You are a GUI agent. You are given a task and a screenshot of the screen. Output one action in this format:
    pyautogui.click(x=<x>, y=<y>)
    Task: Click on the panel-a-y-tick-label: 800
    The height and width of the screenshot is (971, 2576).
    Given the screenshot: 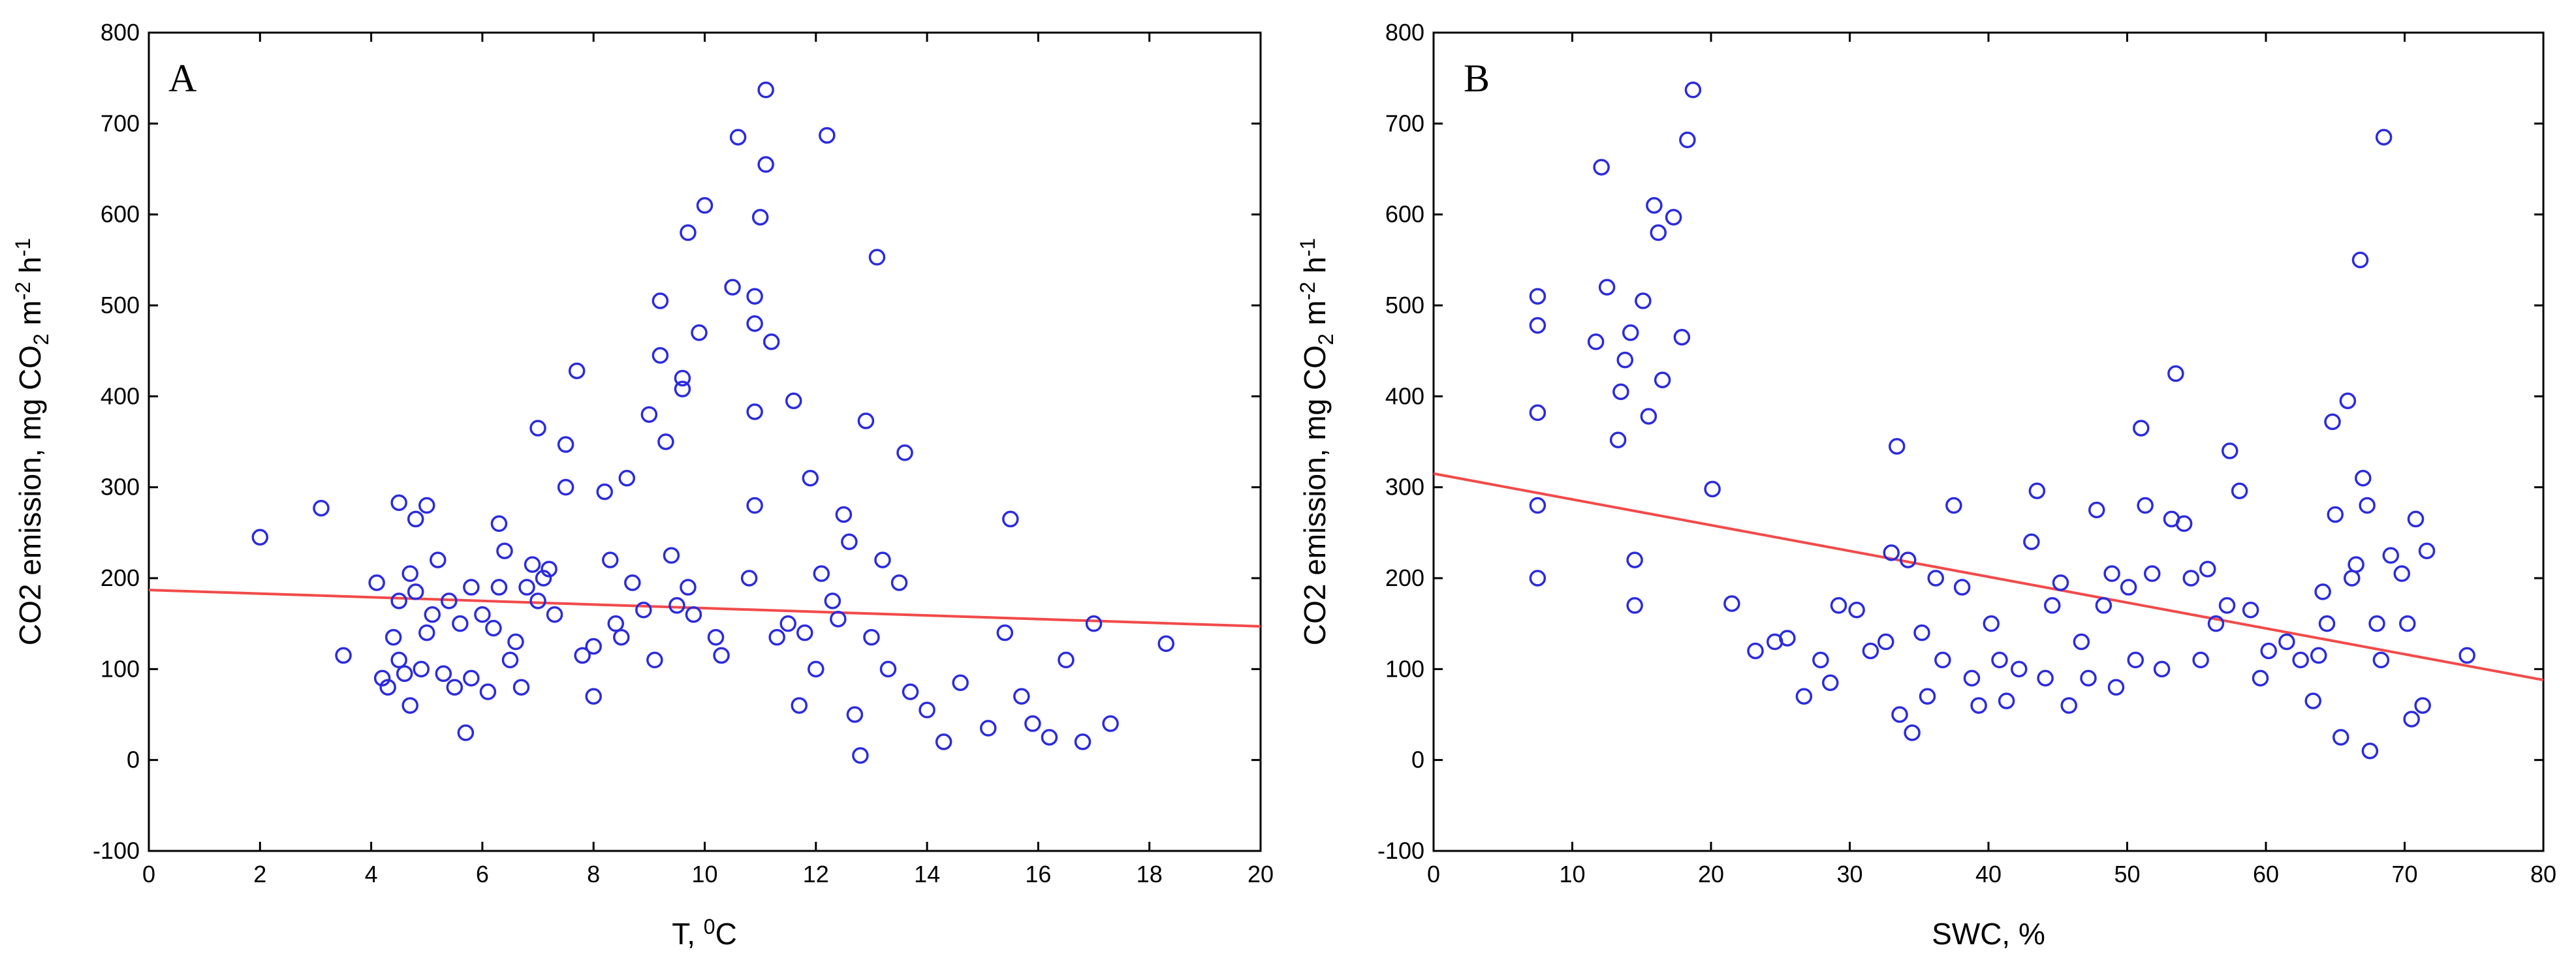 What is the action you would take?
    pyautogui.click(x=120, y=32)
    